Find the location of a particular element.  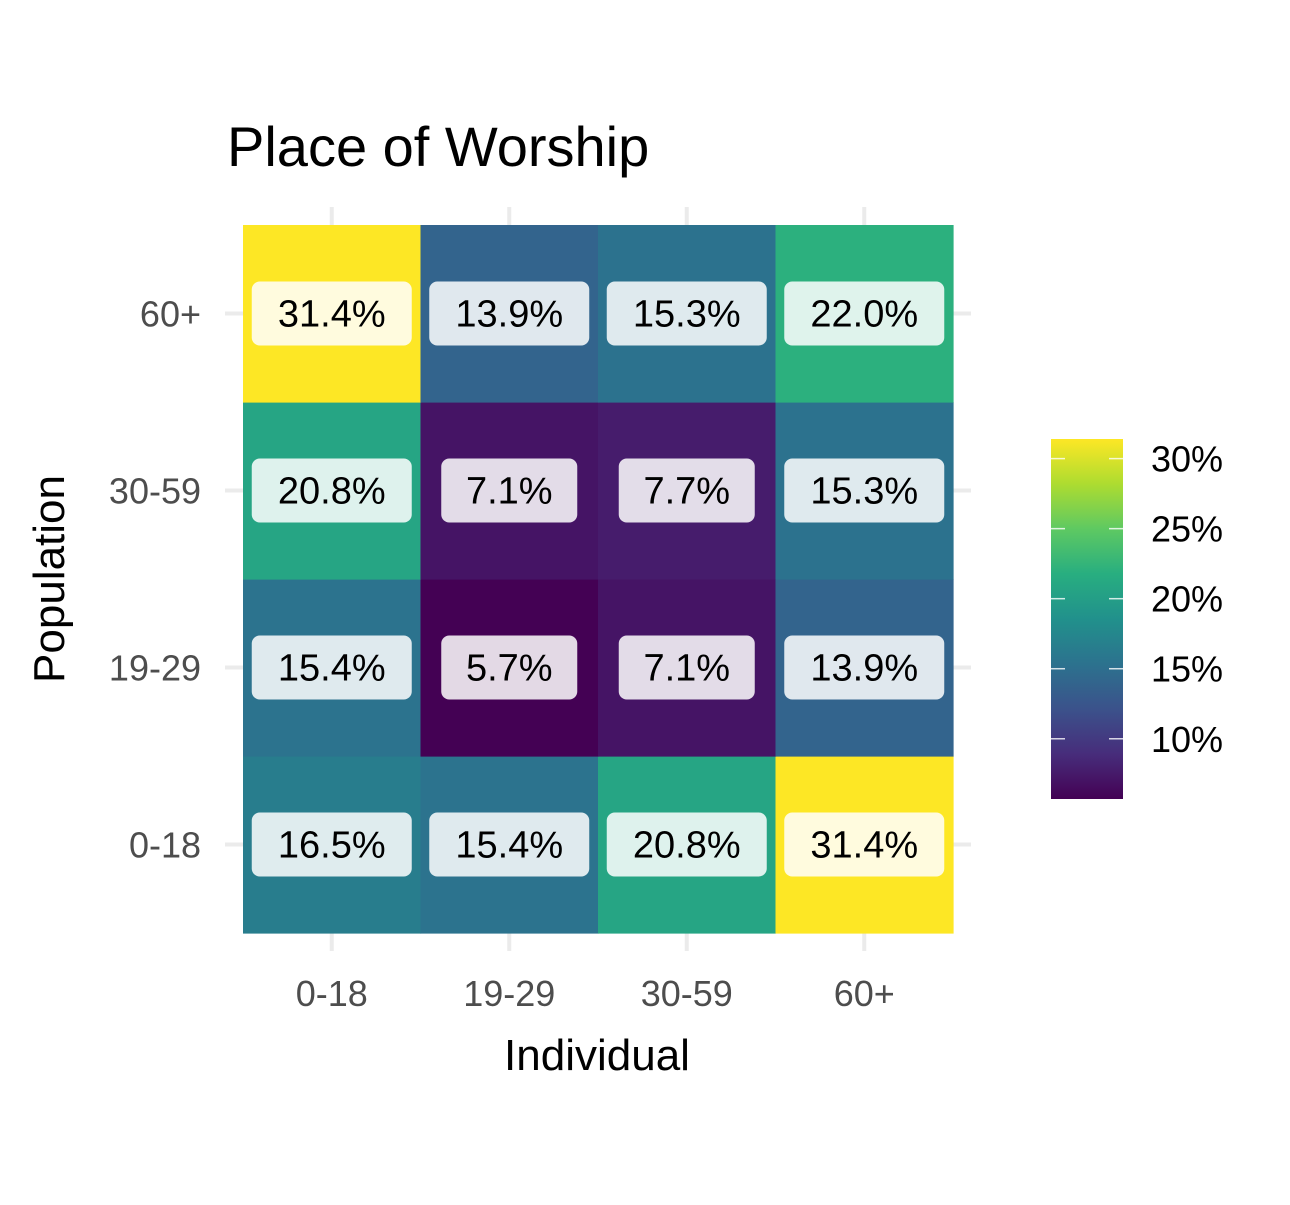

x-tick-label: 0-18 is located at coordinates (332, 993).